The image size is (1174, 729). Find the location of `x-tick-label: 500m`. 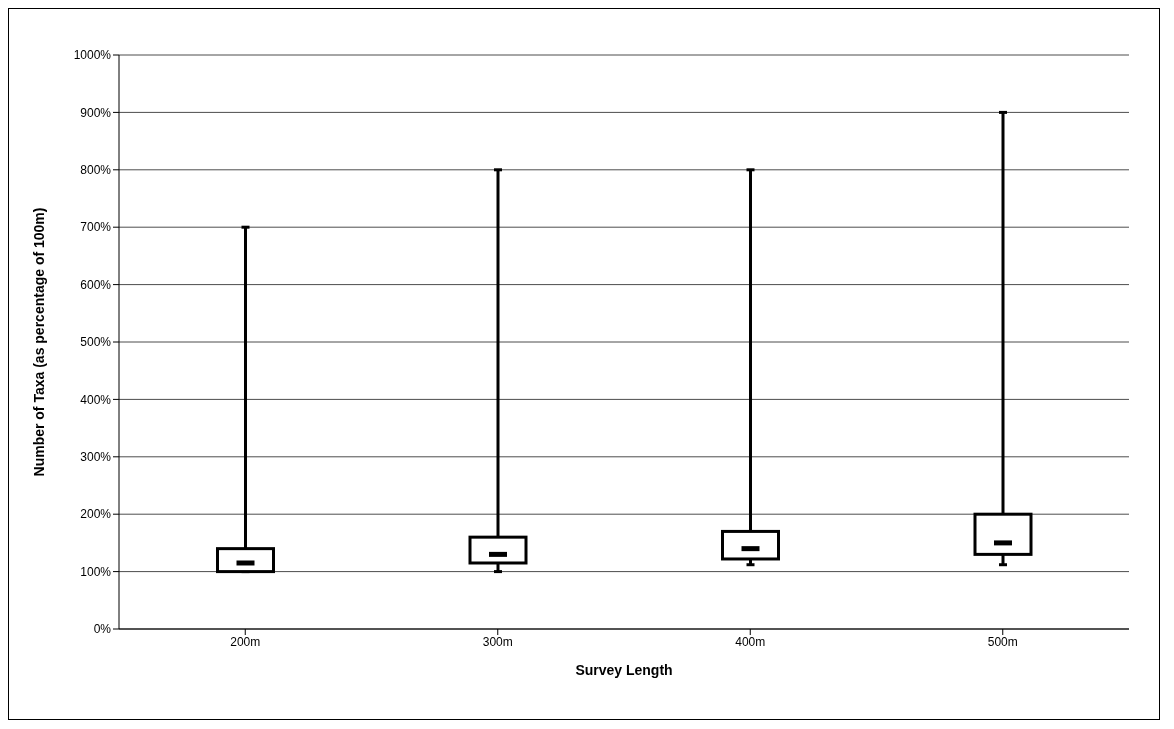

x-tick-label: 500m is located at coordinates (1002, 641).